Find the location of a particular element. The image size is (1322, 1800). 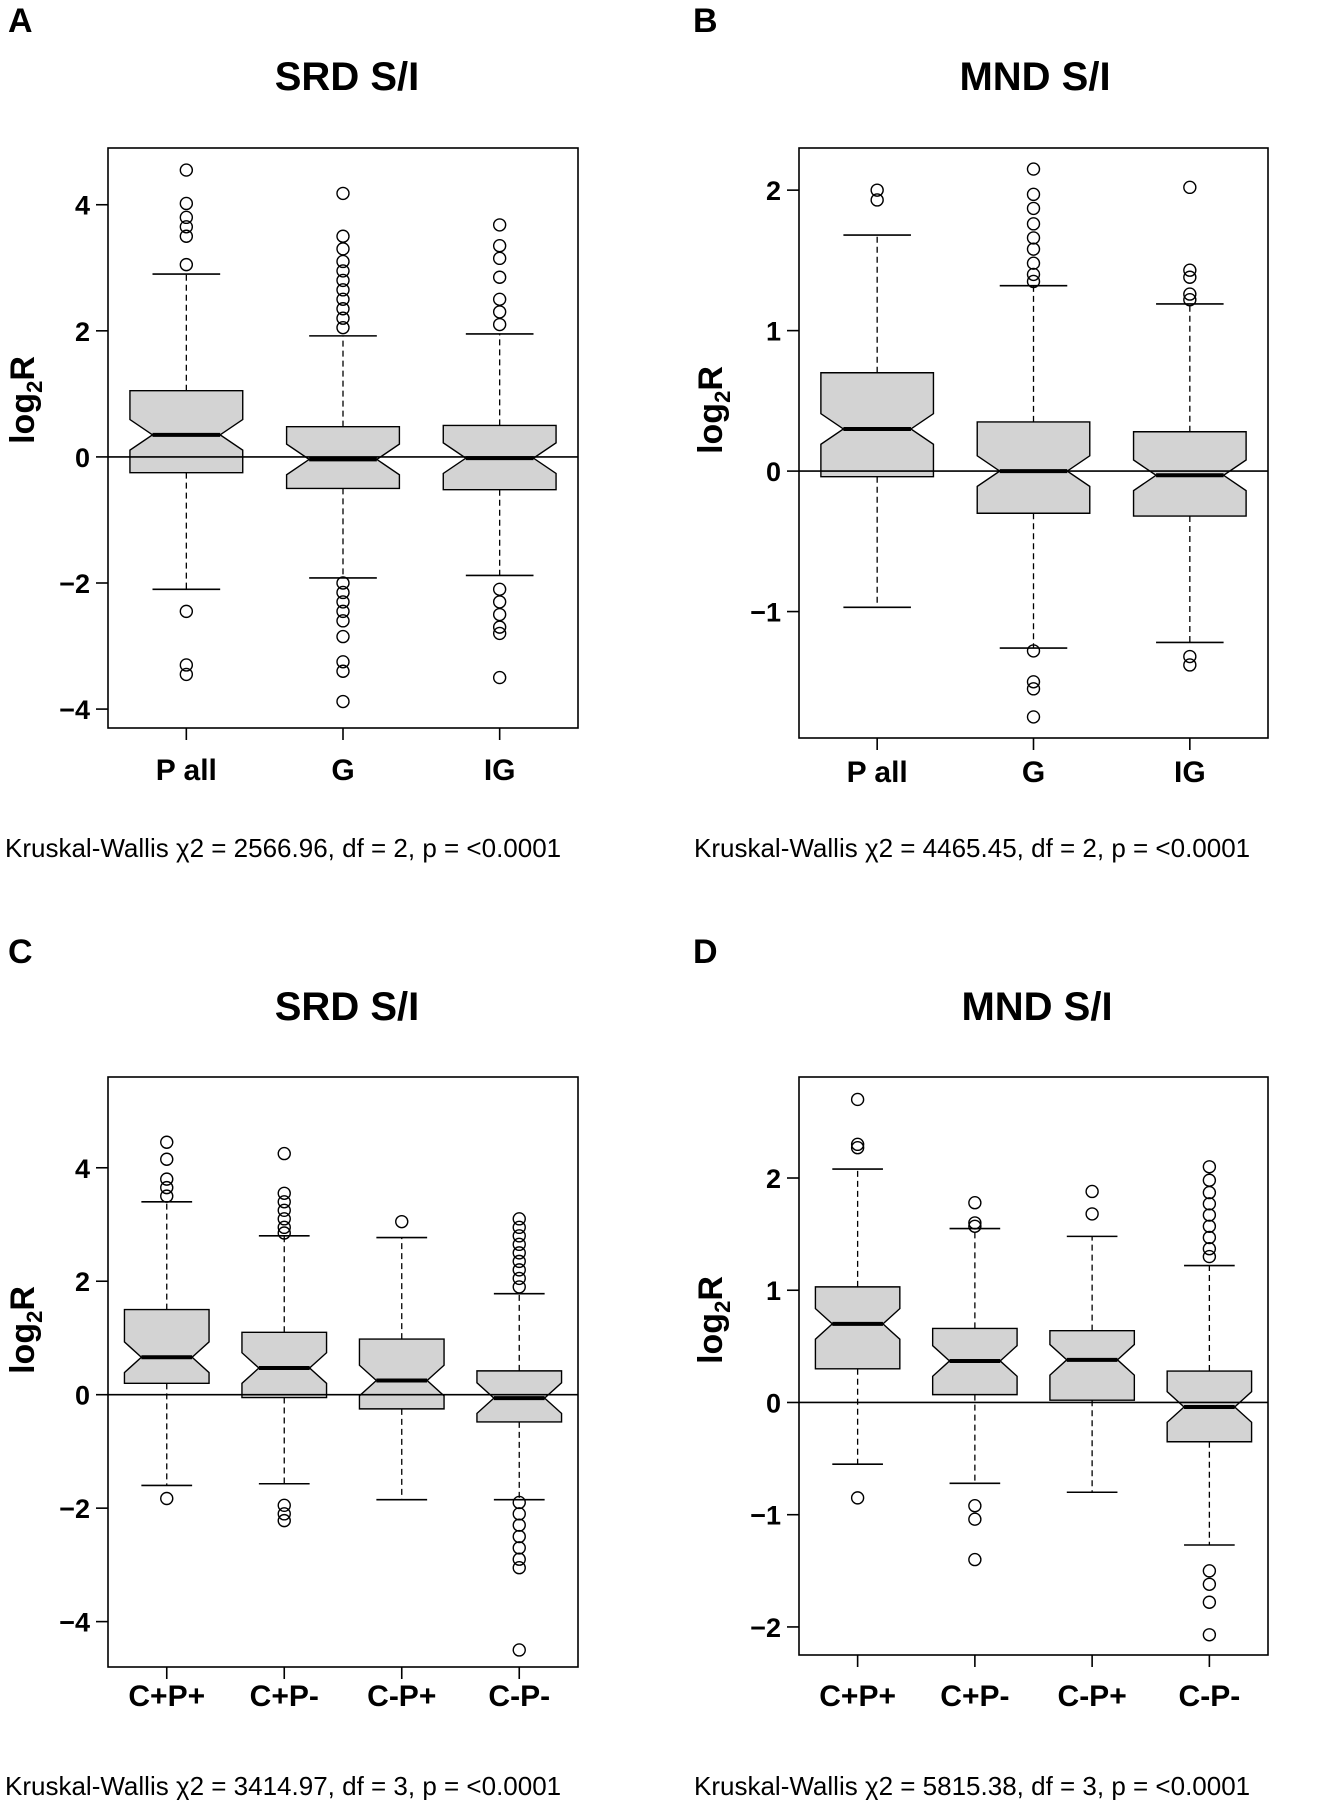

panel-letter: D is located at coordinates (705, 952).